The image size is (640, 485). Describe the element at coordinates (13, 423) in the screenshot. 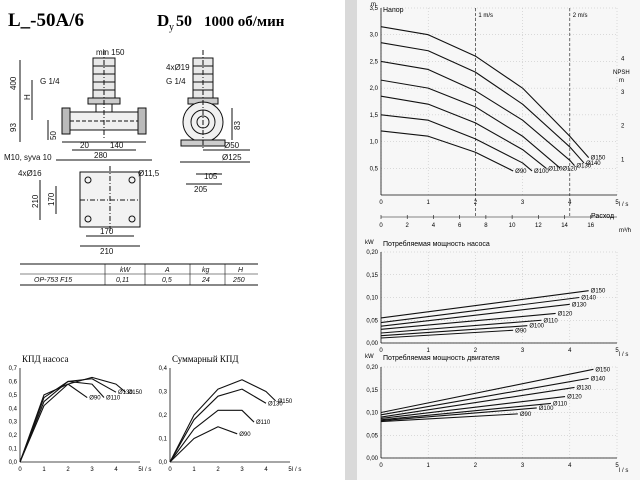

I see `y-tick-label: 0,3` at that location.